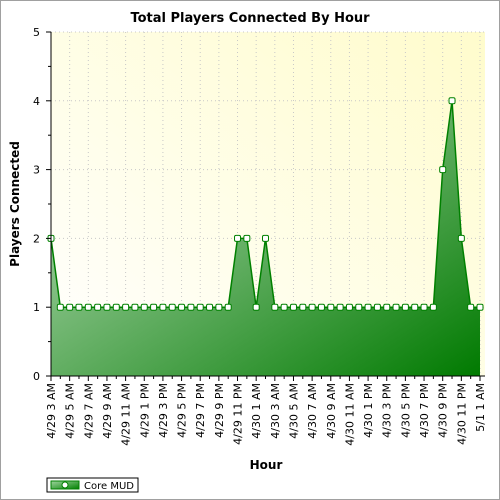 The width and height of the screenshot is (500, 500). What do you see at coordinates (256, 411) in the screenshot?
I see `x-tick-label: 4/30 1 AM` at bounding box center [256, 411].